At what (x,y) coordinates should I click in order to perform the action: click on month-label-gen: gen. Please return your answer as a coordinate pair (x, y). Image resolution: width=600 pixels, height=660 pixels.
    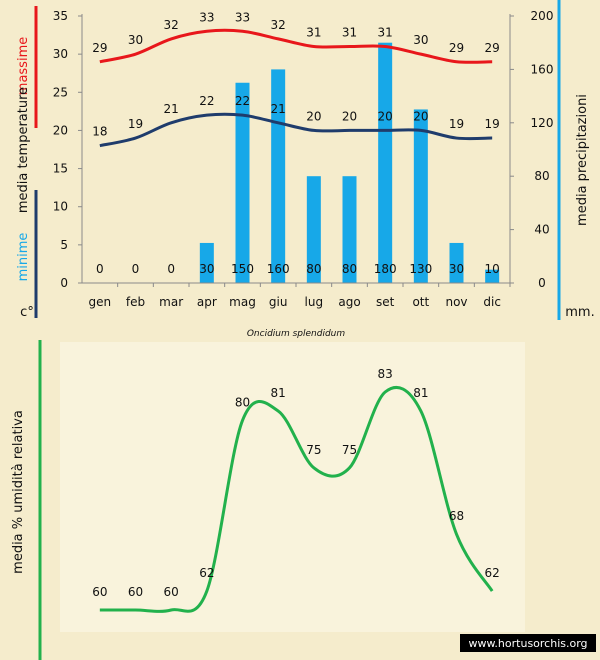
    Looking at the image, I should click on (100, 302).